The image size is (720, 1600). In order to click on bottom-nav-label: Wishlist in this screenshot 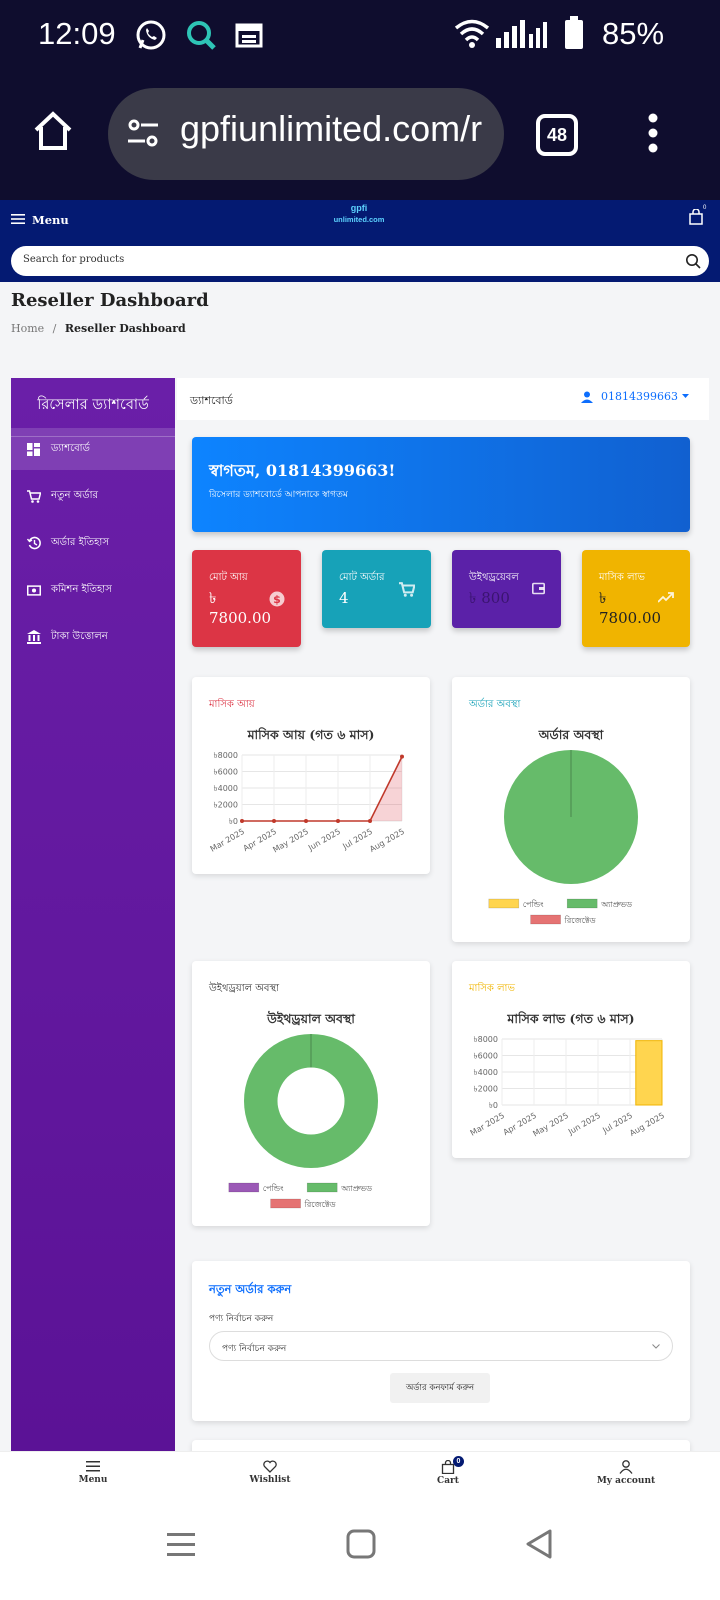, I will do `click(270, 1480)`.